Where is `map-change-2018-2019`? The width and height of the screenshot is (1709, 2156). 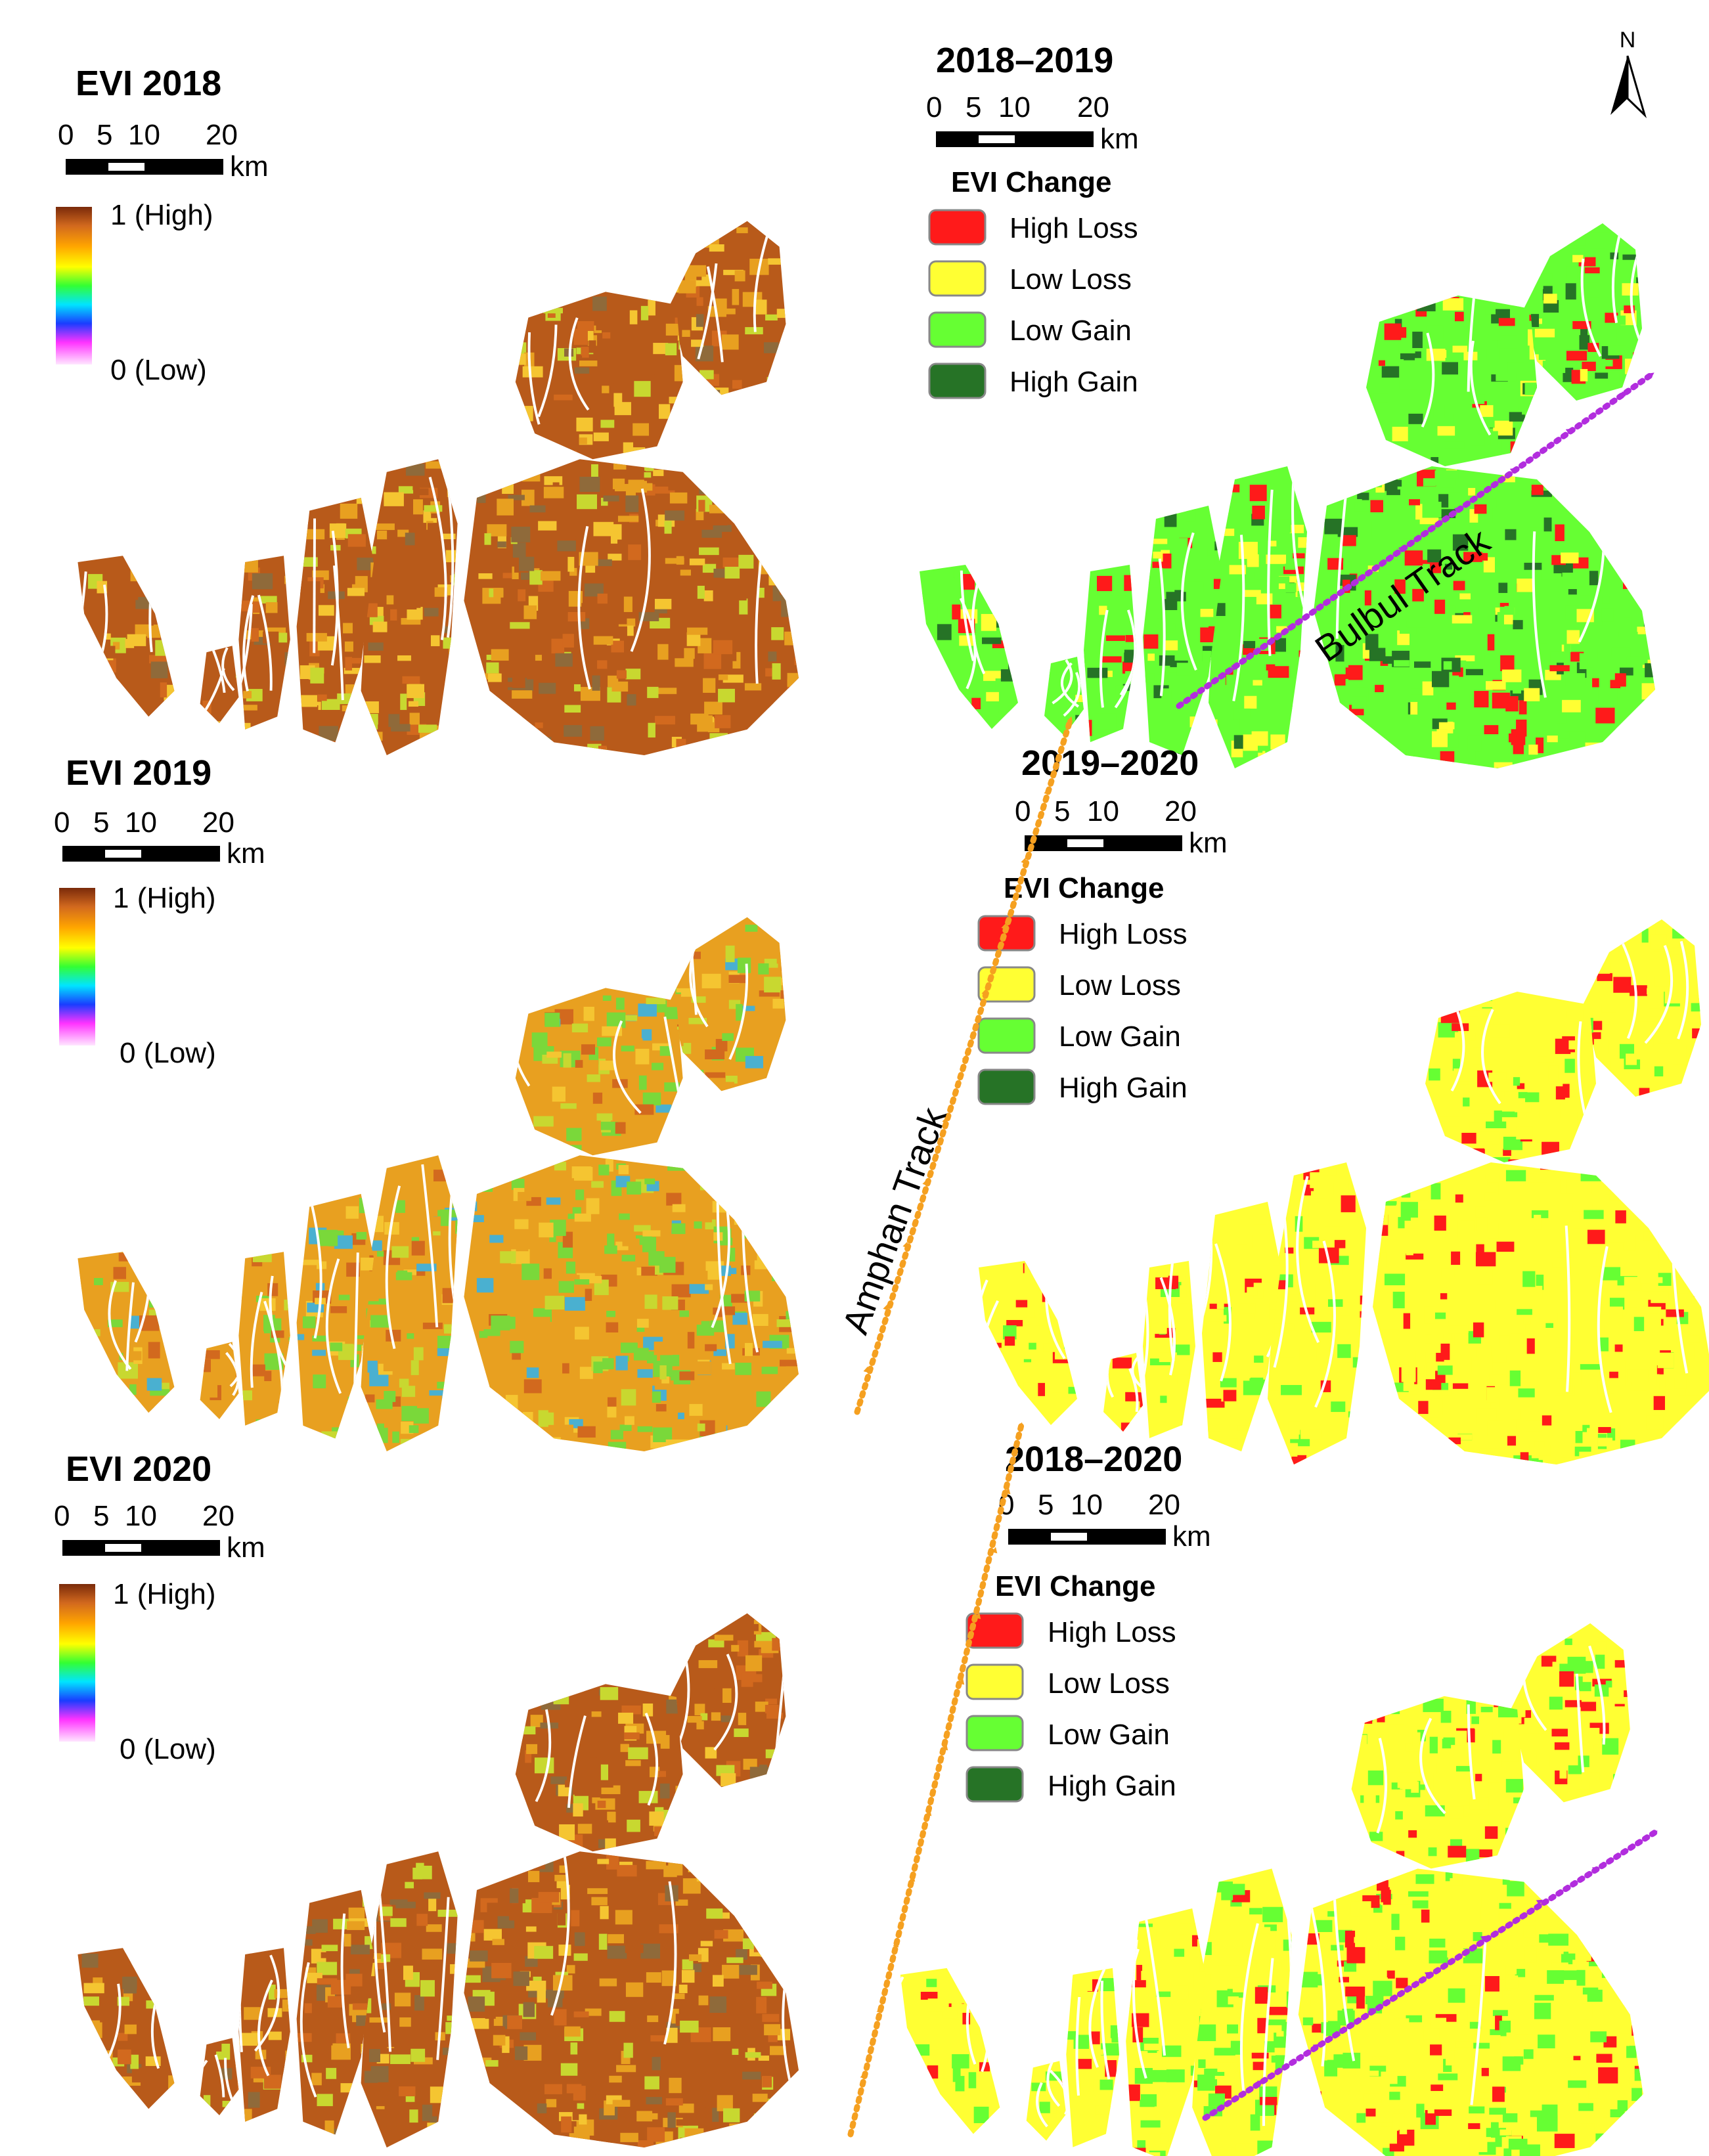 map-change-2018-2019 is located at coordinates (1287, 495).